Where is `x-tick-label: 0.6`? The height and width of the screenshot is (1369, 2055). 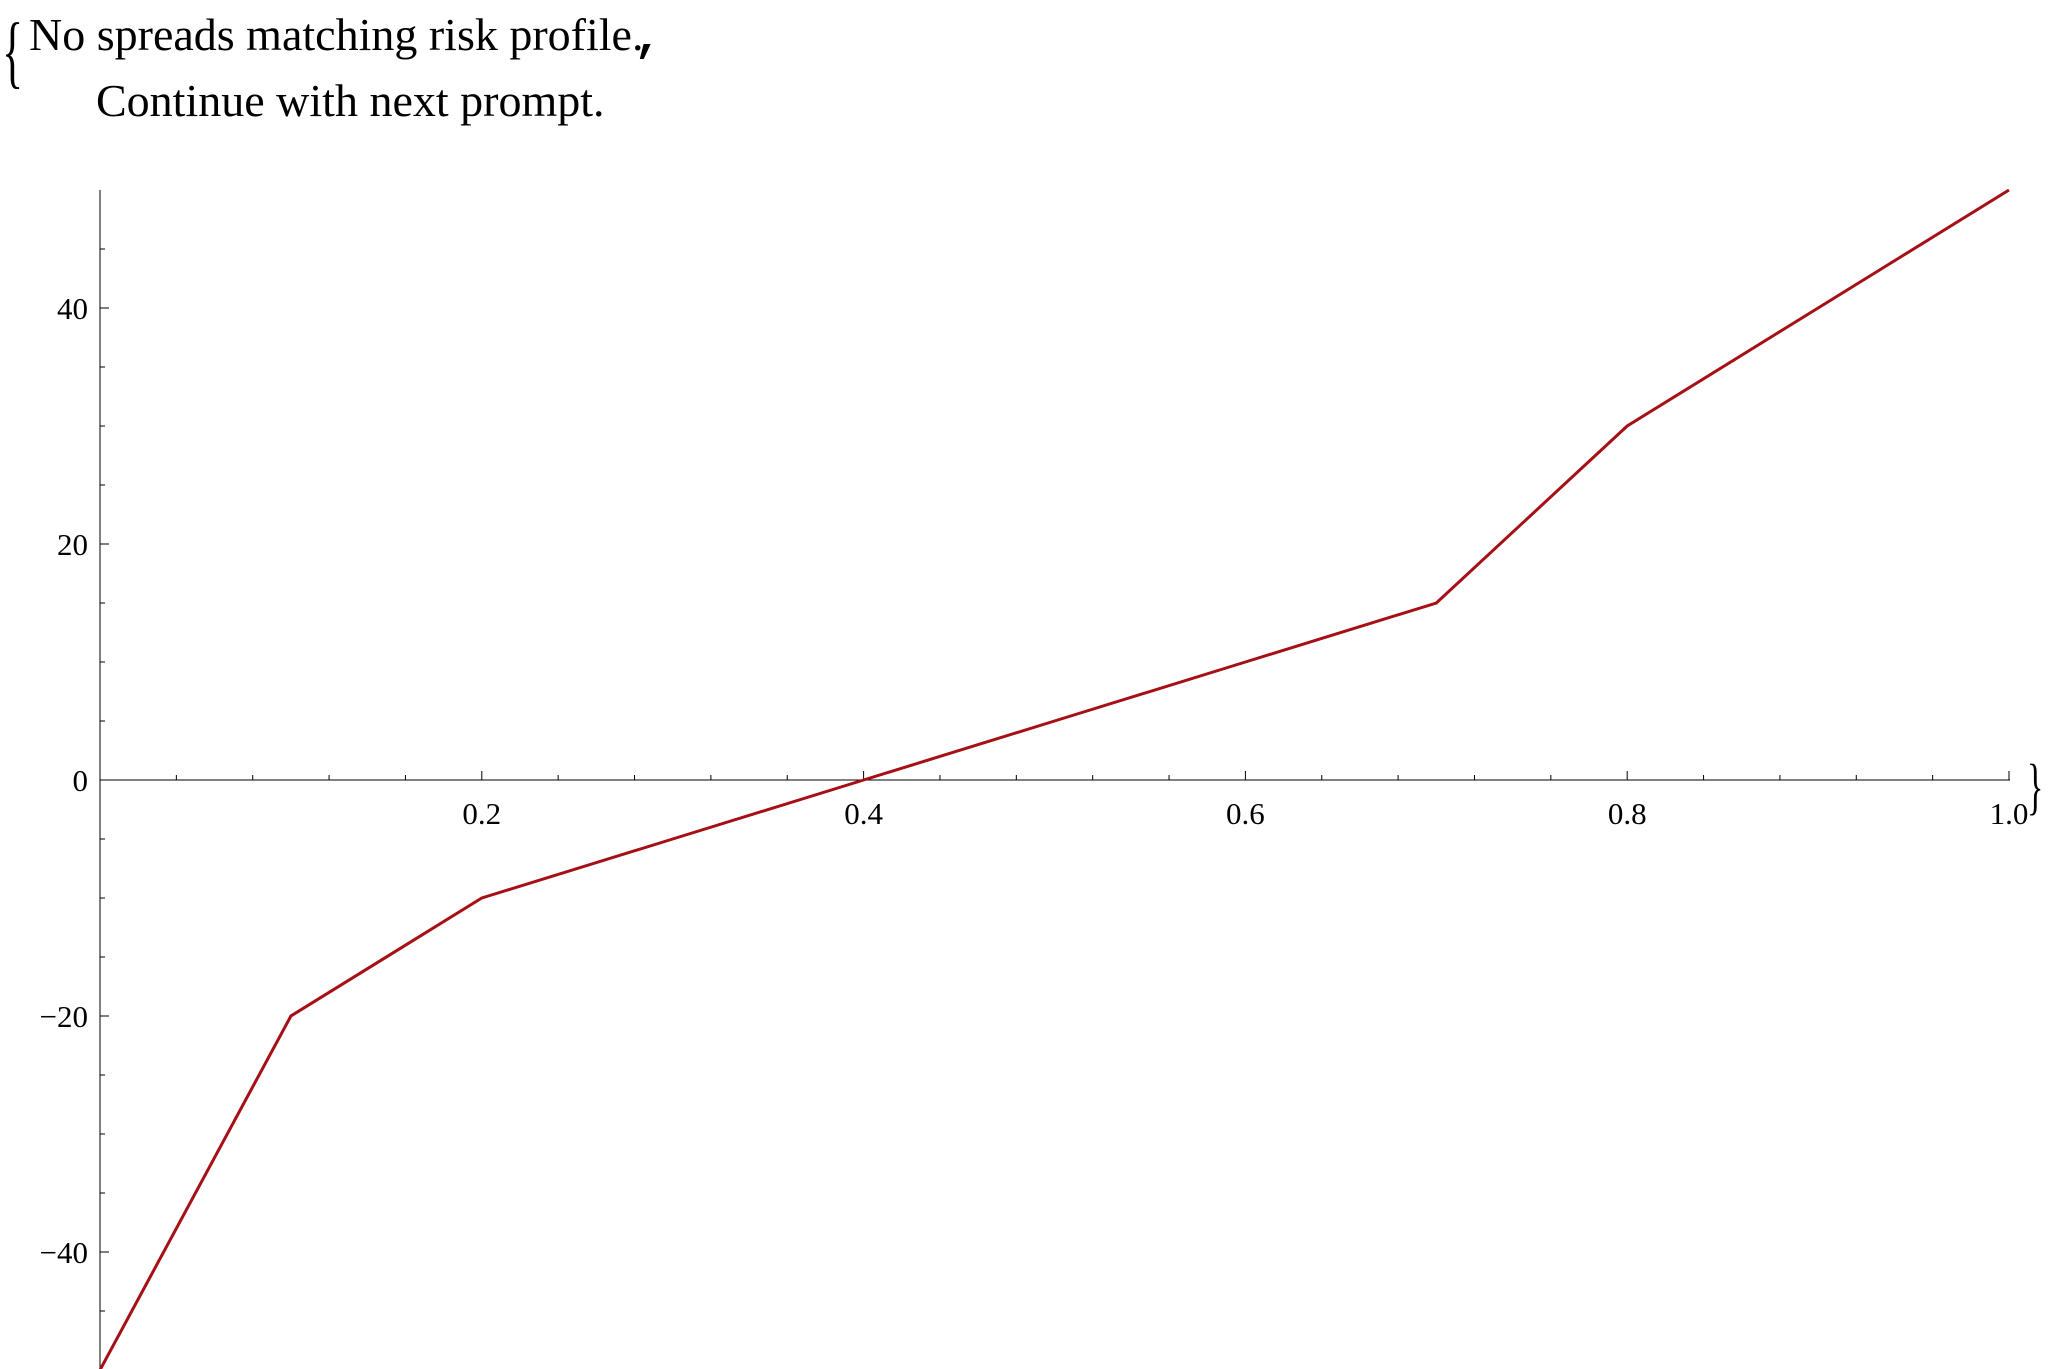 x-tick-label: 0.6 is located at coordinates (1245, 813).